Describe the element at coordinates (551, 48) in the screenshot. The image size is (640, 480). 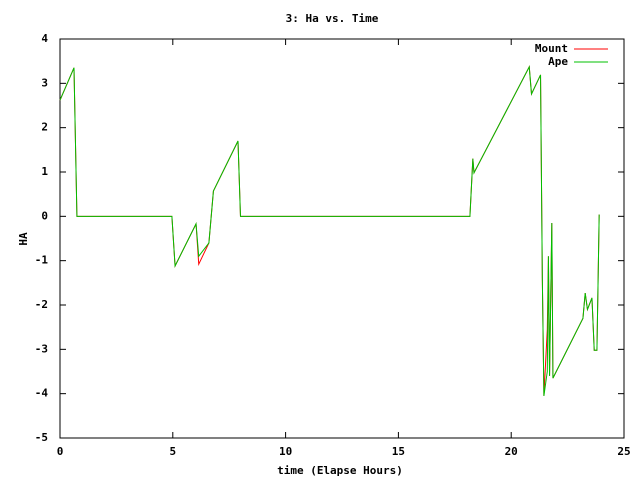
I see `legend-label: Mount` at that location.